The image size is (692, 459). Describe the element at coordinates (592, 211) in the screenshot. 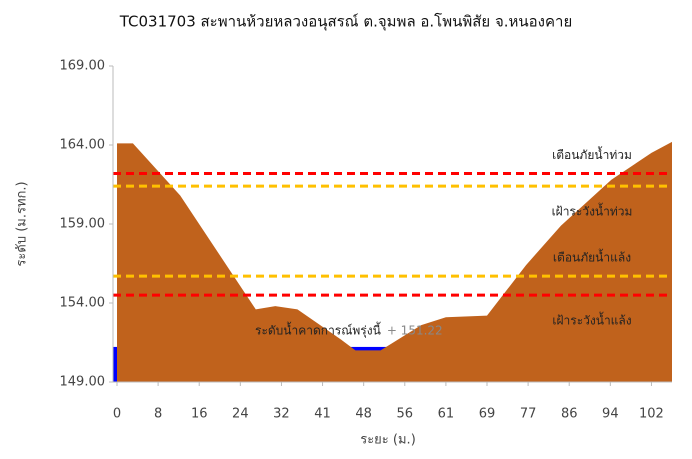

I see `threshold-label: เฝ้าระวังน้ำท่วม` at that location.